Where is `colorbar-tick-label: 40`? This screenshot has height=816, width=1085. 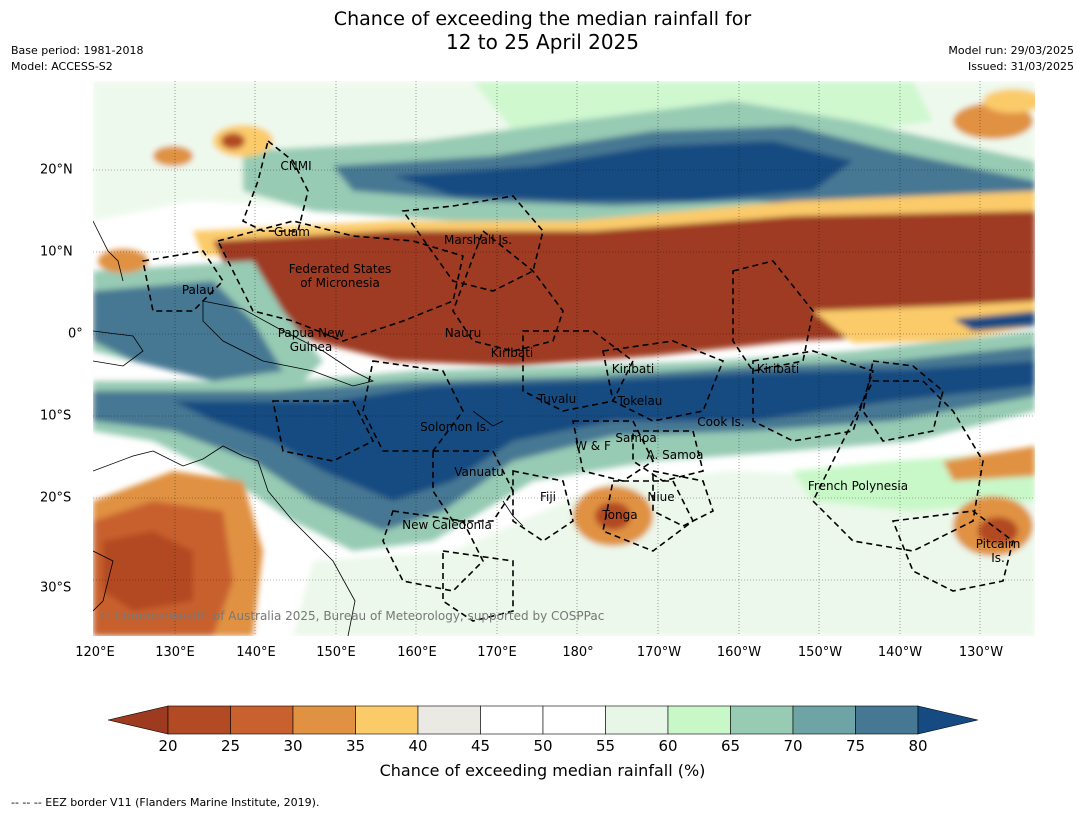
colorbar-tick-label: 40 is located at coordinates (418, 746).